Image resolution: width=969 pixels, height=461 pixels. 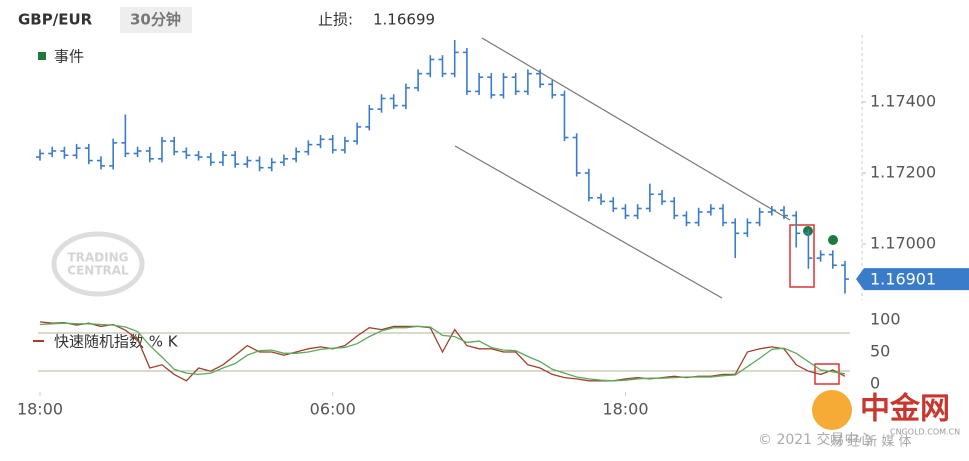 What do you see at coordinates (903, 242) in the screenshot?
I see `y-tick-label: 1.17000` at bounding box center [903, 242].